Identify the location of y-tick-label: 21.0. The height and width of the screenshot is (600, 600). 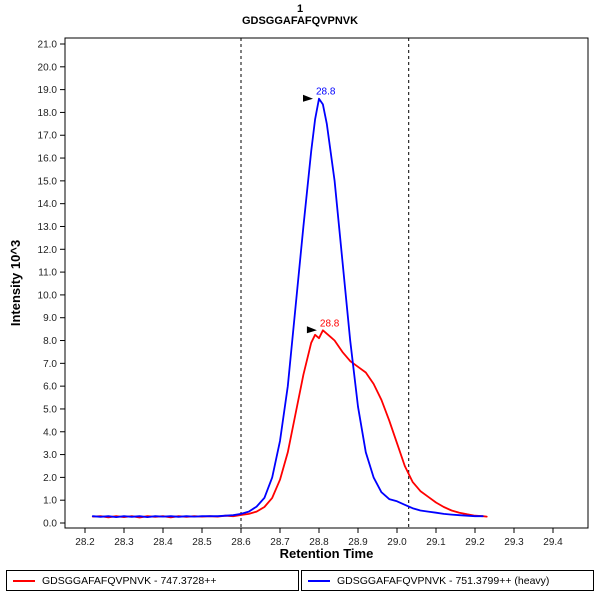
(48, 45).